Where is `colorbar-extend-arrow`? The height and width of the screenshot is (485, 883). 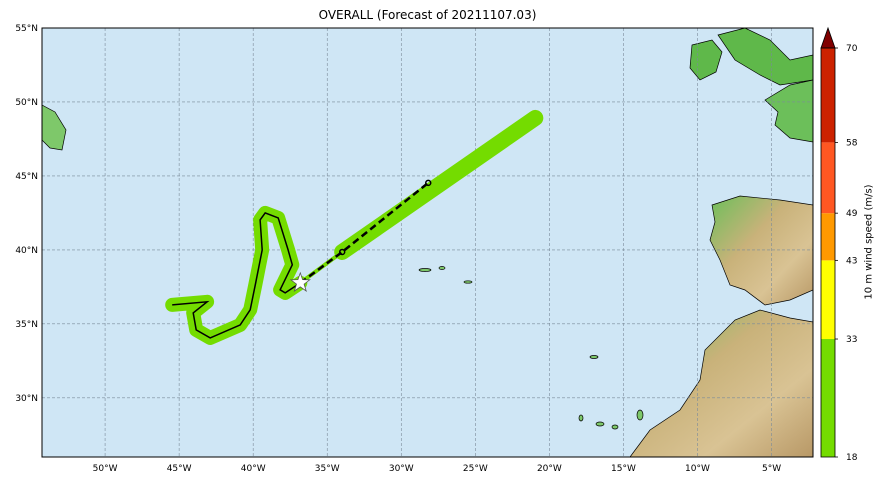
colorbar-extend-arrow is located at coordinates (828, 37).